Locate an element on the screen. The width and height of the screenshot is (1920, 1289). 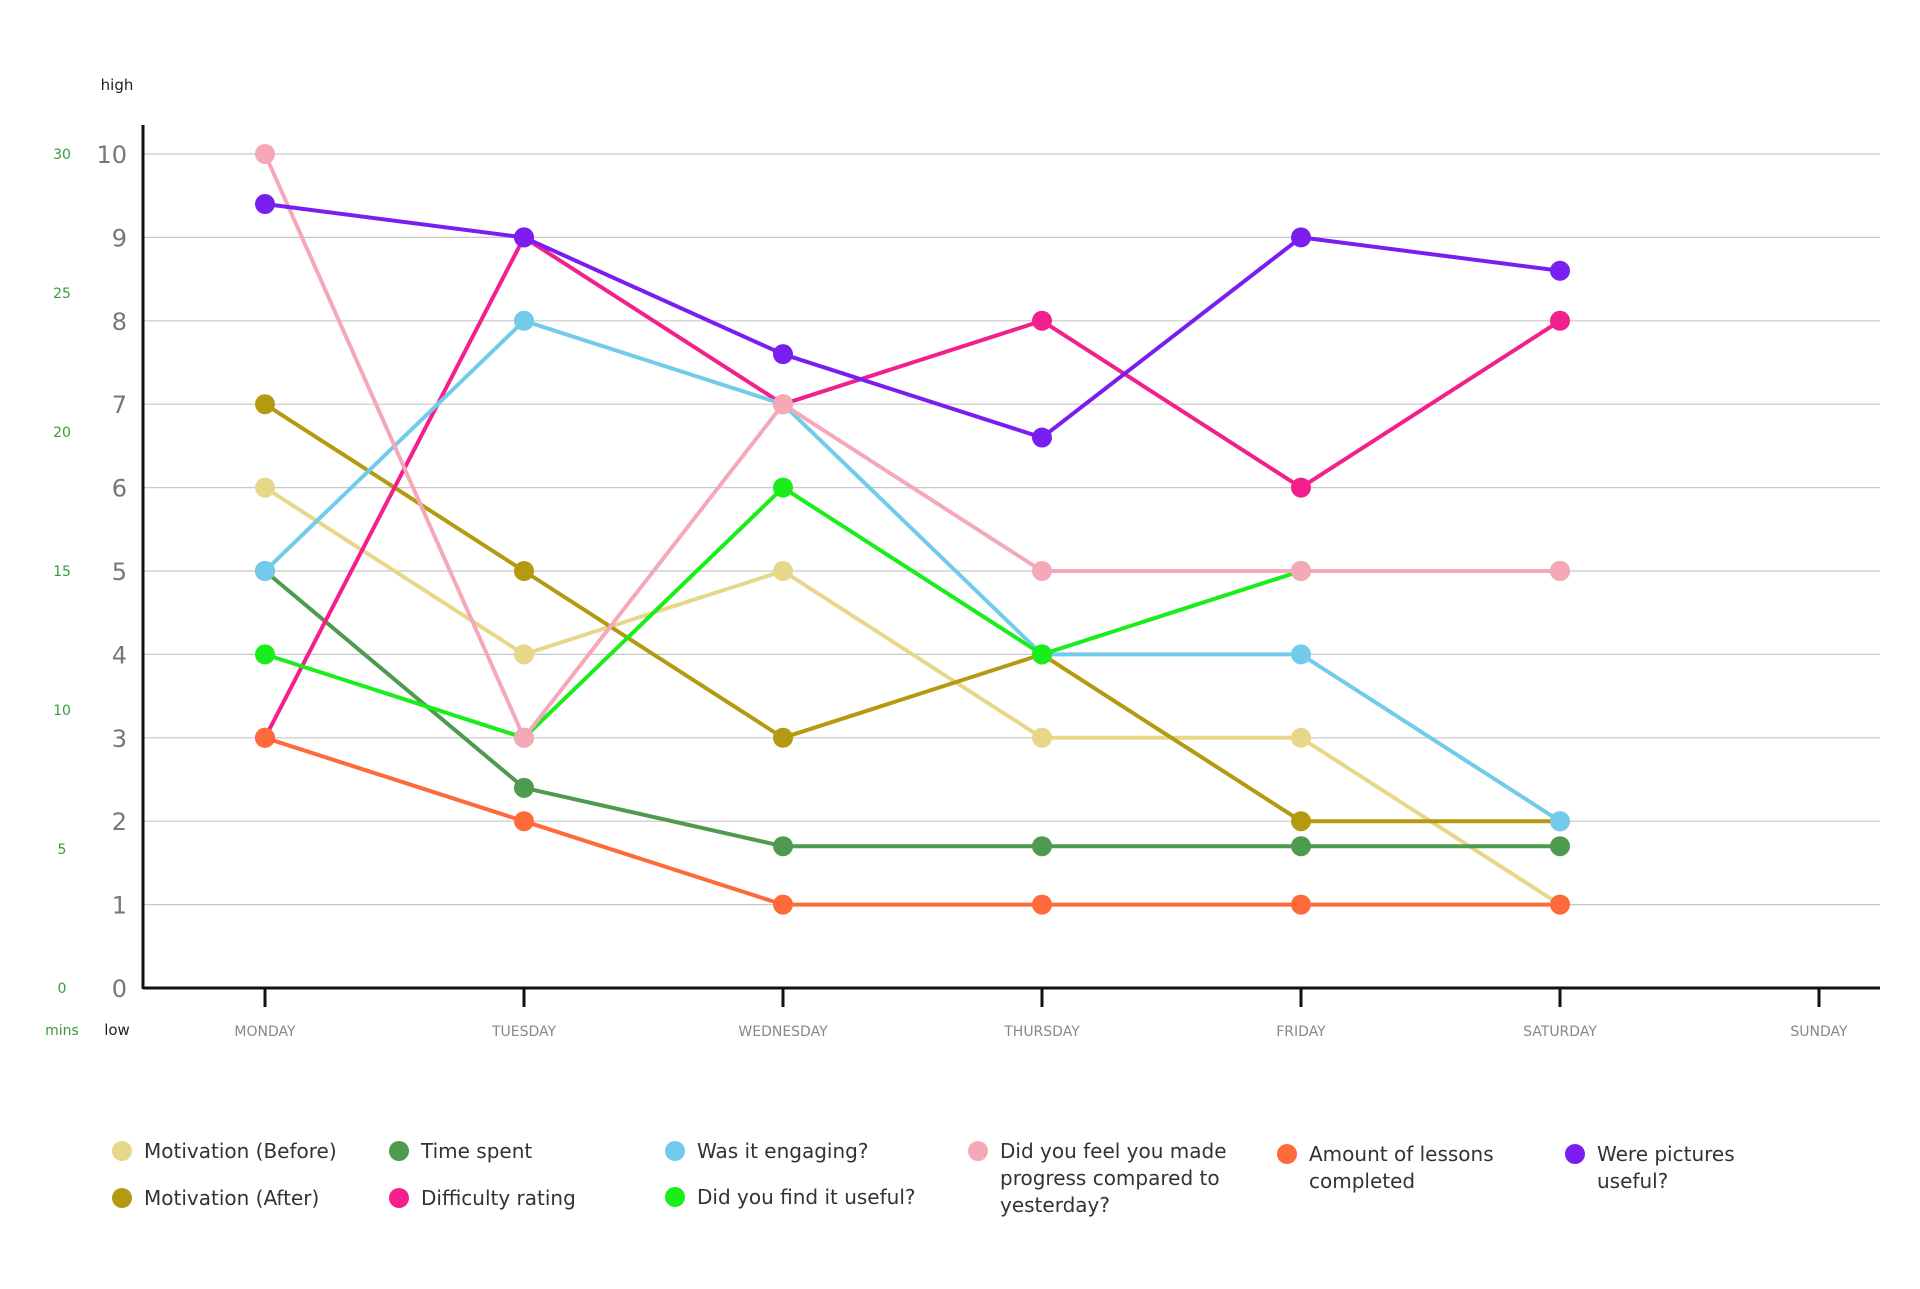
minutes-unit-label: mins is located at coordinates (62, 1031).